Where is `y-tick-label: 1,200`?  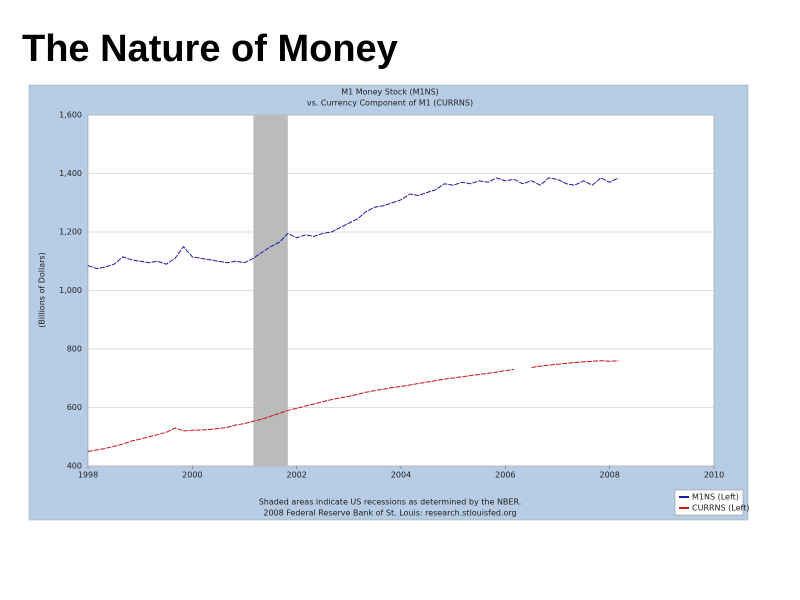 y-tick-label: 1,200 is located at coordinates (70, 232).